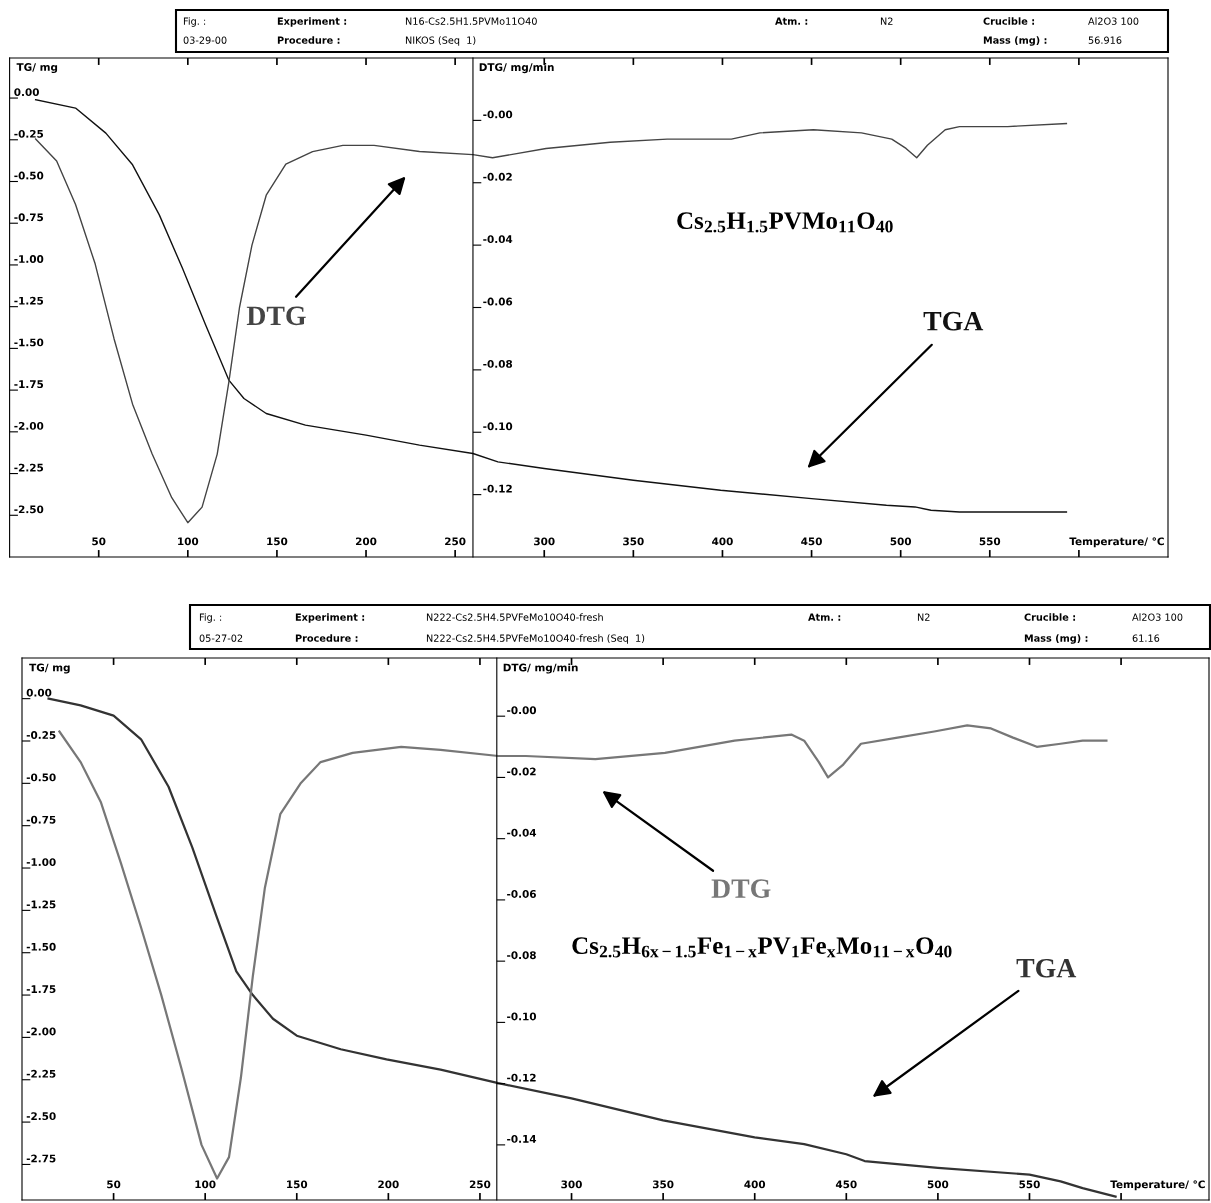 Image resolution: width=1211 pixels, height=1203 pixels. What do you see at coordinates (514, 617) in the screenshot?
I see `text: N222-Cs2.5H4.5PVFeMo10O40-fresh` at bounding box center [514, 617].